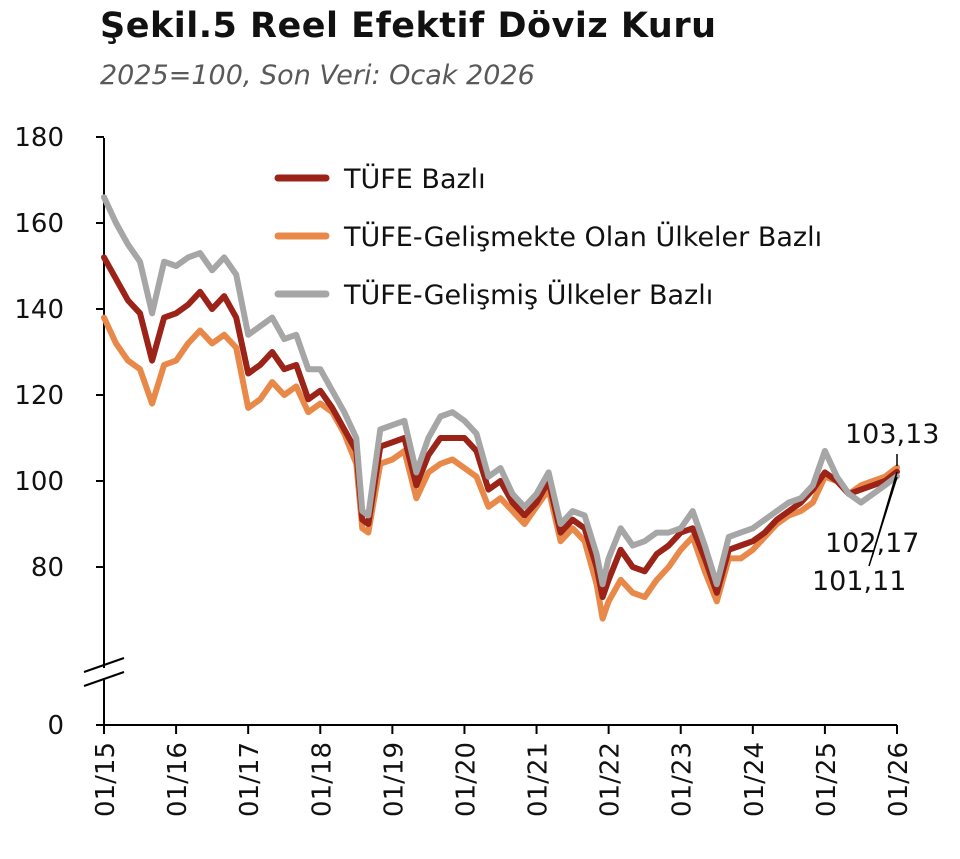  I want to click on x-tick-label: 01/25, so click(827, 779).